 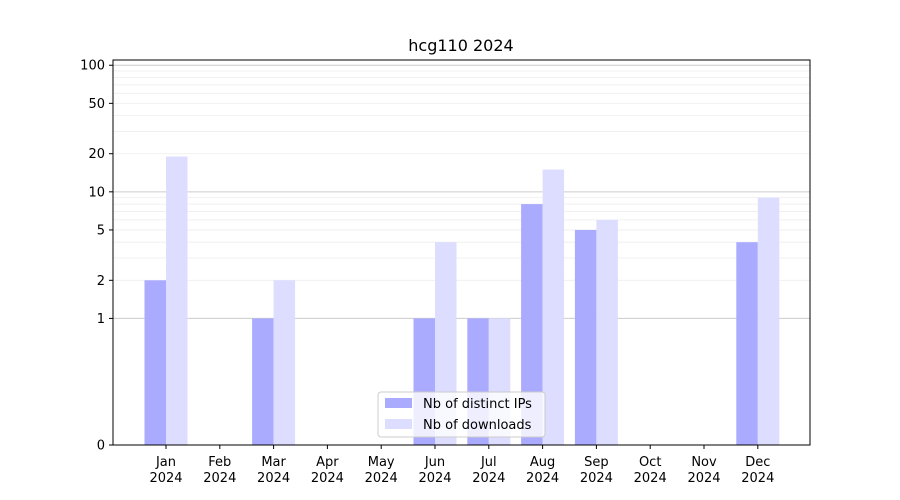 I want to click on legend-label: Nb of downloads, so click(x=477, y=425).